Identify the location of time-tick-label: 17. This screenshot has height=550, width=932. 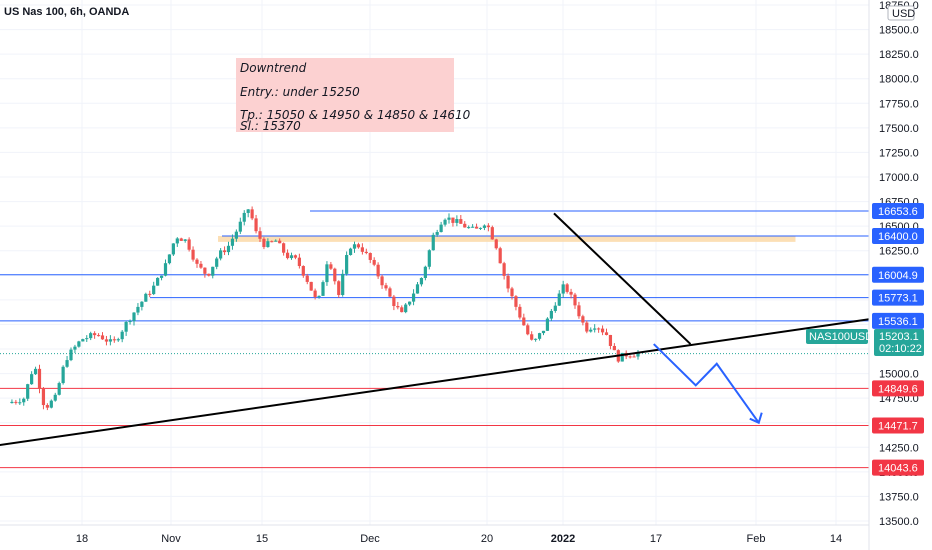
(656, 539).